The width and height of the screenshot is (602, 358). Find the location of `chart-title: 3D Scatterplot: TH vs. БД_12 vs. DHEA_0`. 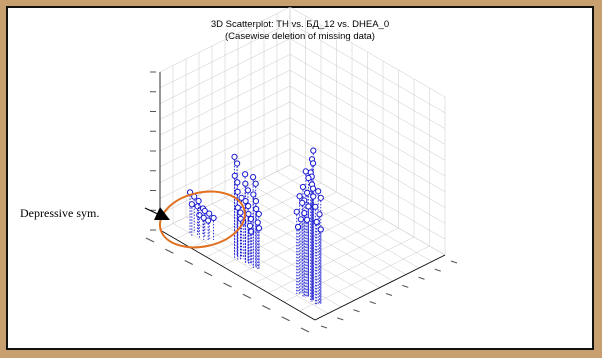

chart-title: 3D Scatterplot: TH vs. БД_12 vs. DHEA_0 is located at coordinates (300, 24).